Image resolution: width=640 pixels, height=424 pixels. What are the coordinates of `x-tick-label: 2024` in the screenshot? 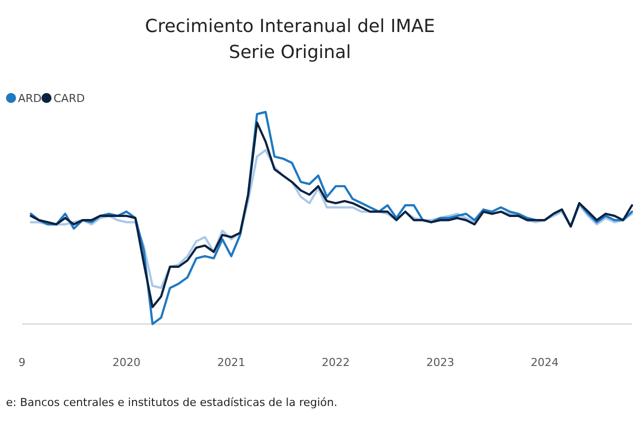 It's located at (544, 362).